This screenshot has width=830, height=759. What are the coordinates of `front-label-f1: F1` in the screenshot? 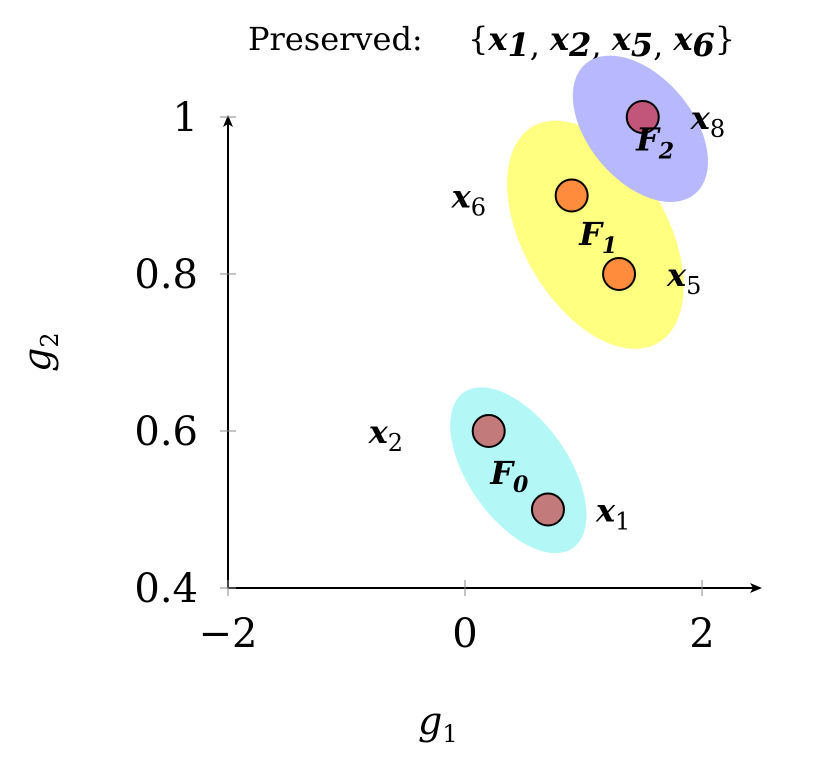 It's located at (597, 237).